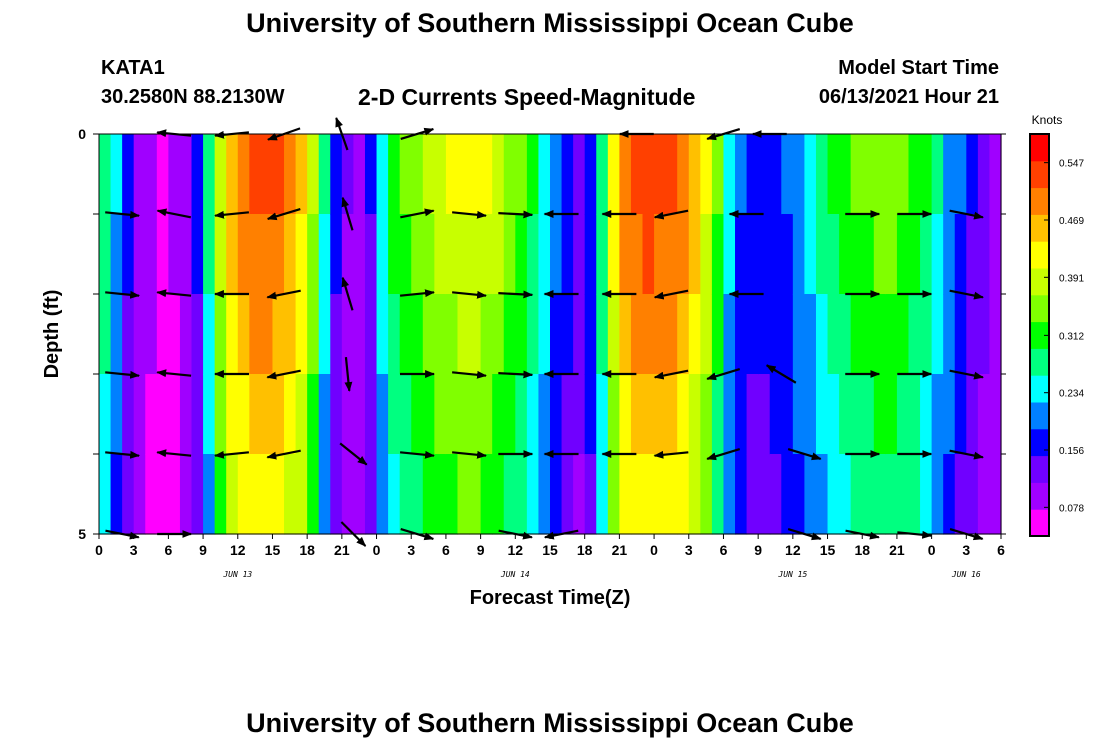  Describe the element at coordinates (203, 550) in the screenshot. I see `x-tick-label: 9` at that location.